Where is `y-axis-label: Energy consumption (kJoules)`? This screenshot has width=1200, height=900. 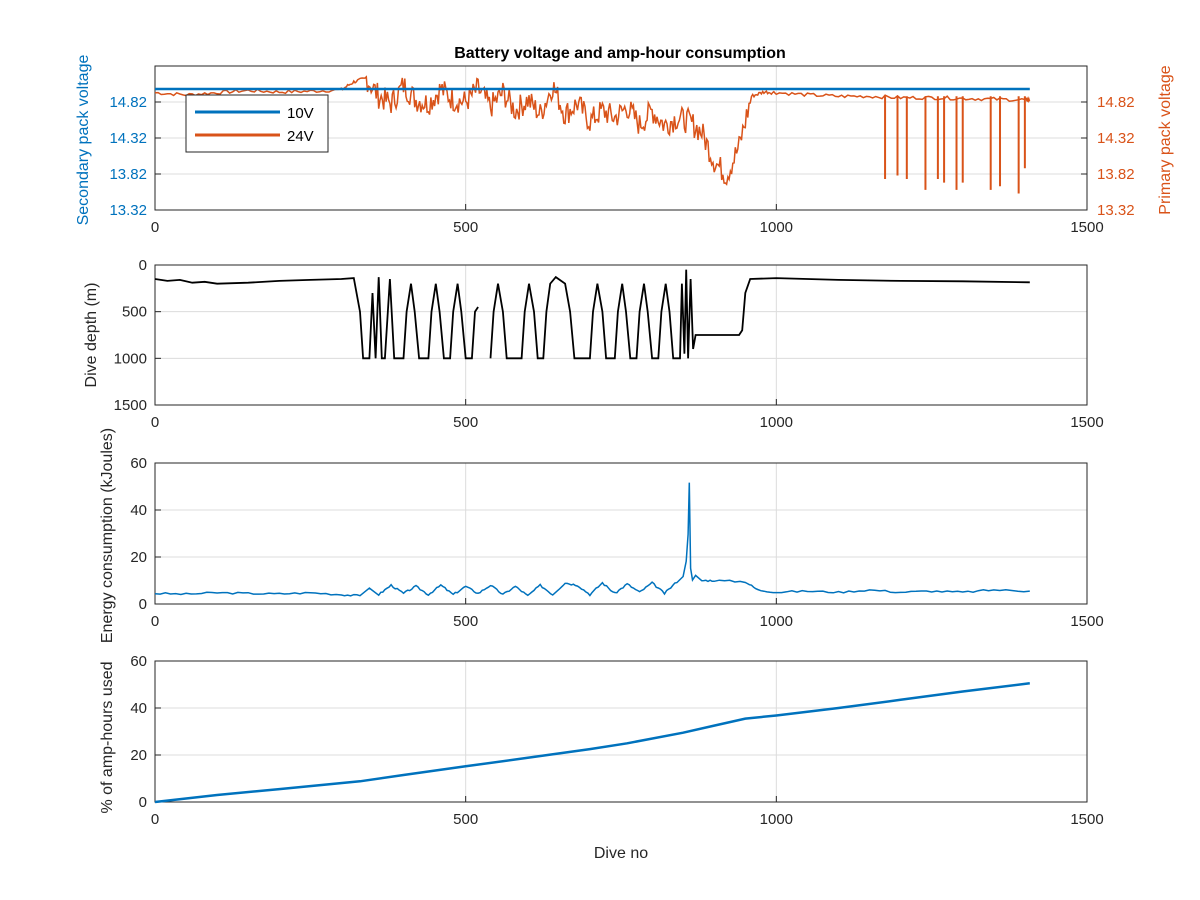 y-axis-label: Energy consumption (kJoules) is located at coordinates (107, 535).